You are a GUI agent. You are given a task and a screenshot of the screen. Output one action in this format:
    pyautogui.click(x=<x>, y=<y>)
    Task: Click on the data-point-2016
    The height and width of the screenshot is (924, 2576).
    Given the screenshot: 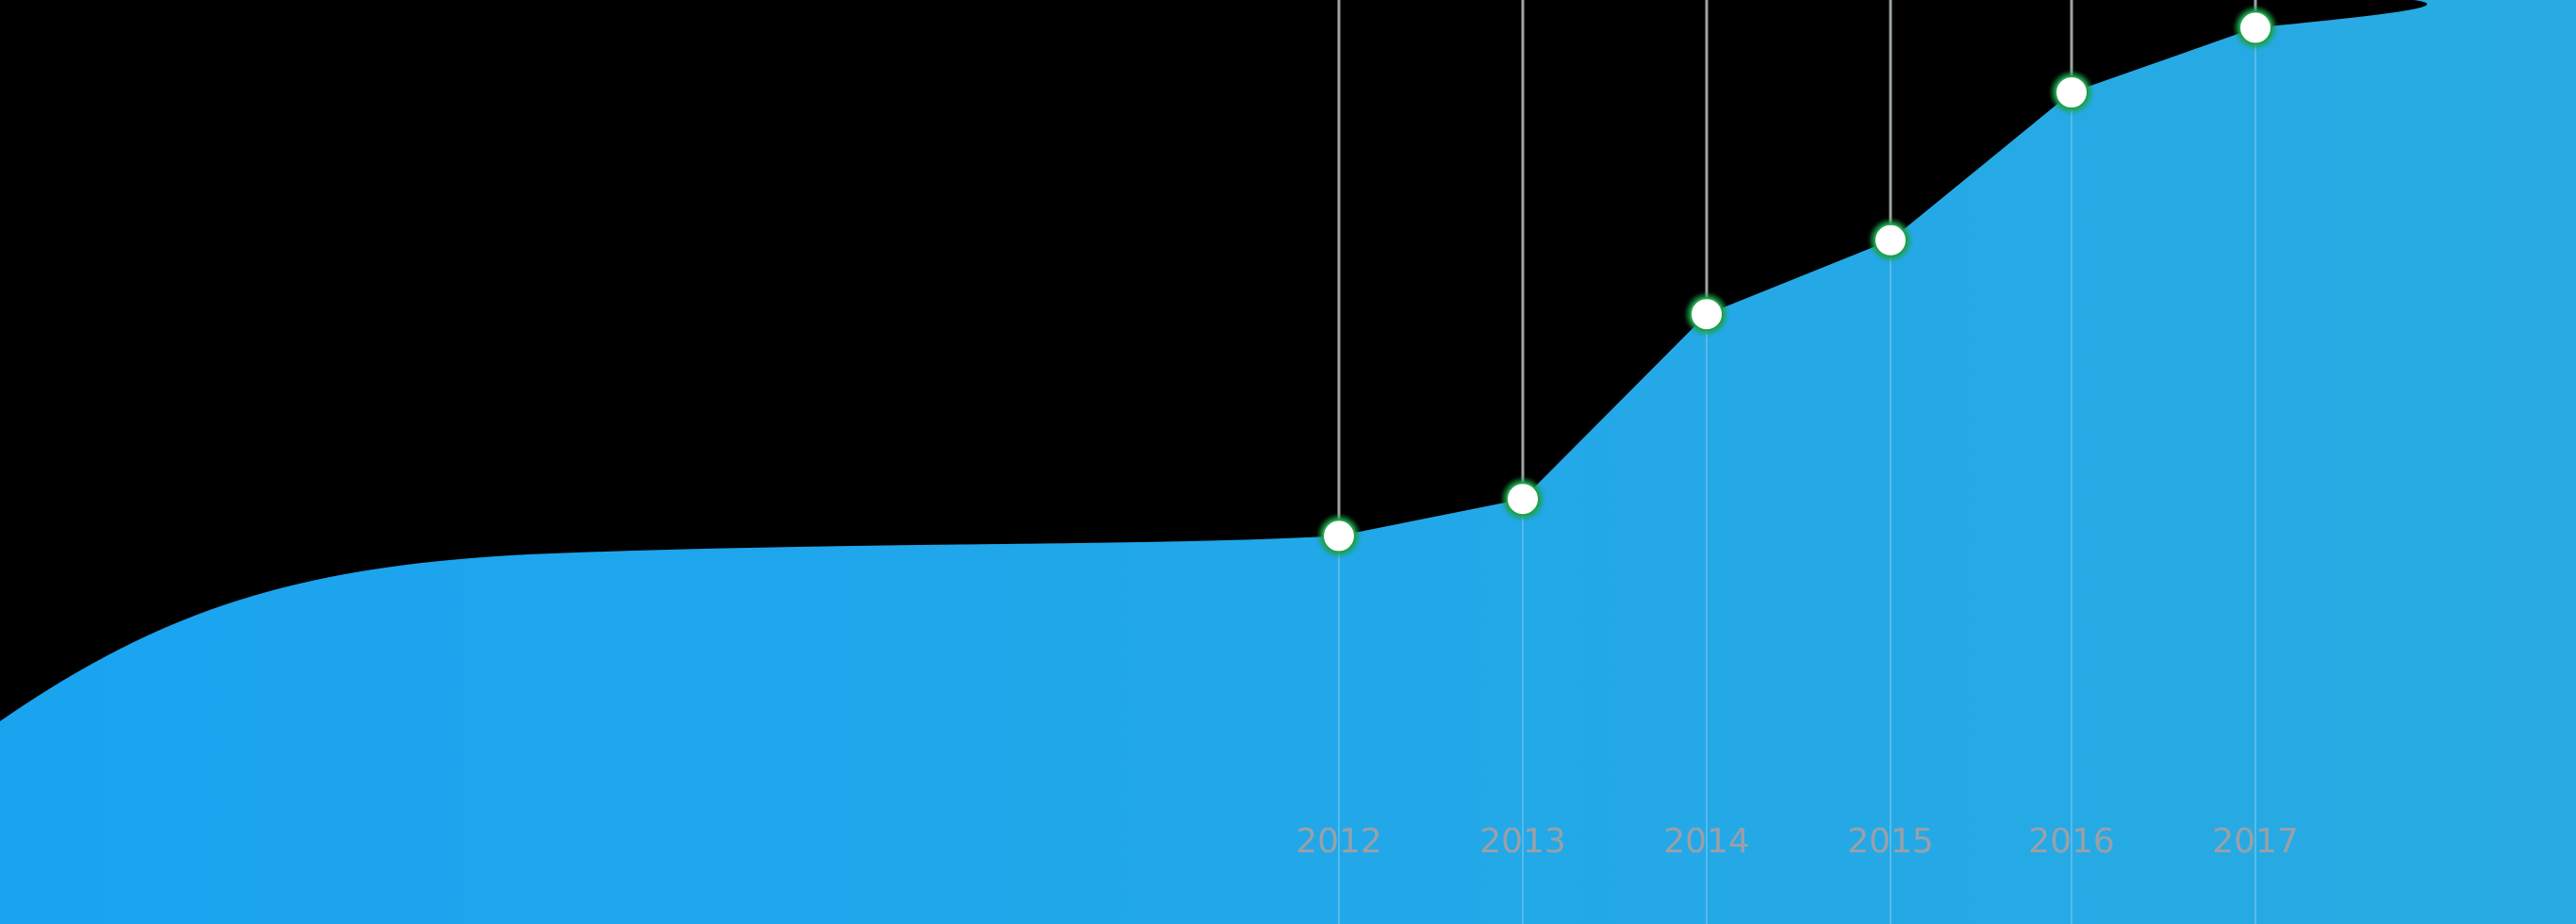 What is the action you would take?
    pyautogui.click(x=2072, y=92)
    